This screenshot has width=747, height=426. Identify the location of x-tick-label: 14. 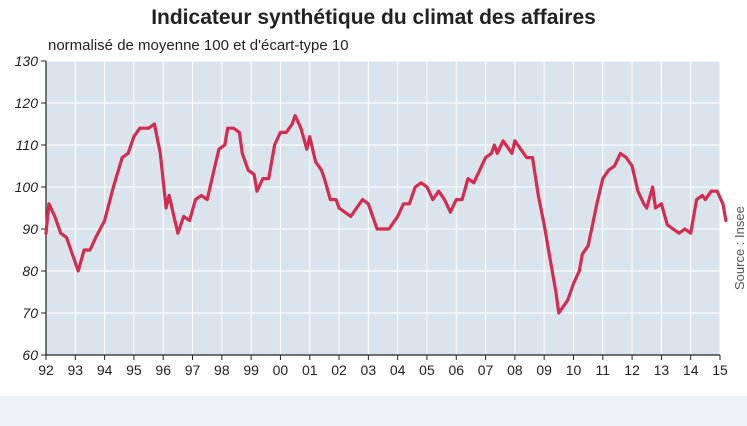
(691, 370).